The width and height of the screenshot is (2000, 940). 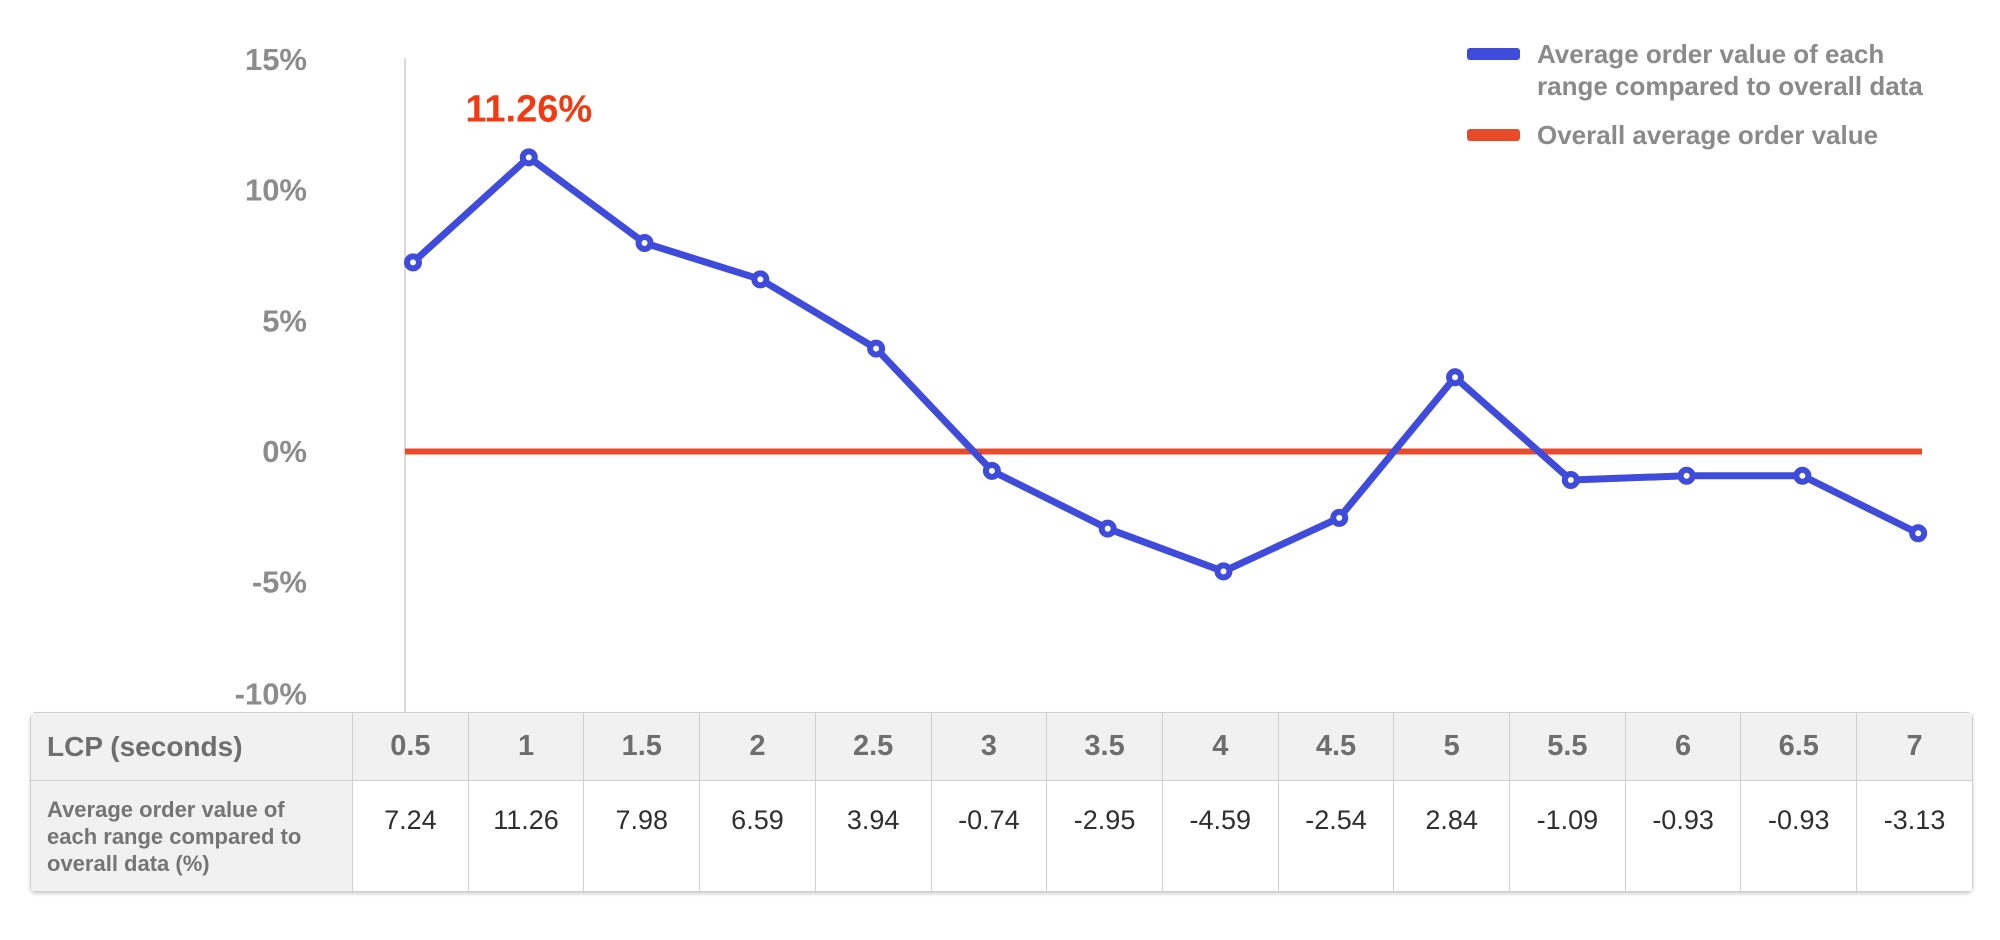 I want to click on table-cell-value: -3.13, so click(x=1914, y=836).